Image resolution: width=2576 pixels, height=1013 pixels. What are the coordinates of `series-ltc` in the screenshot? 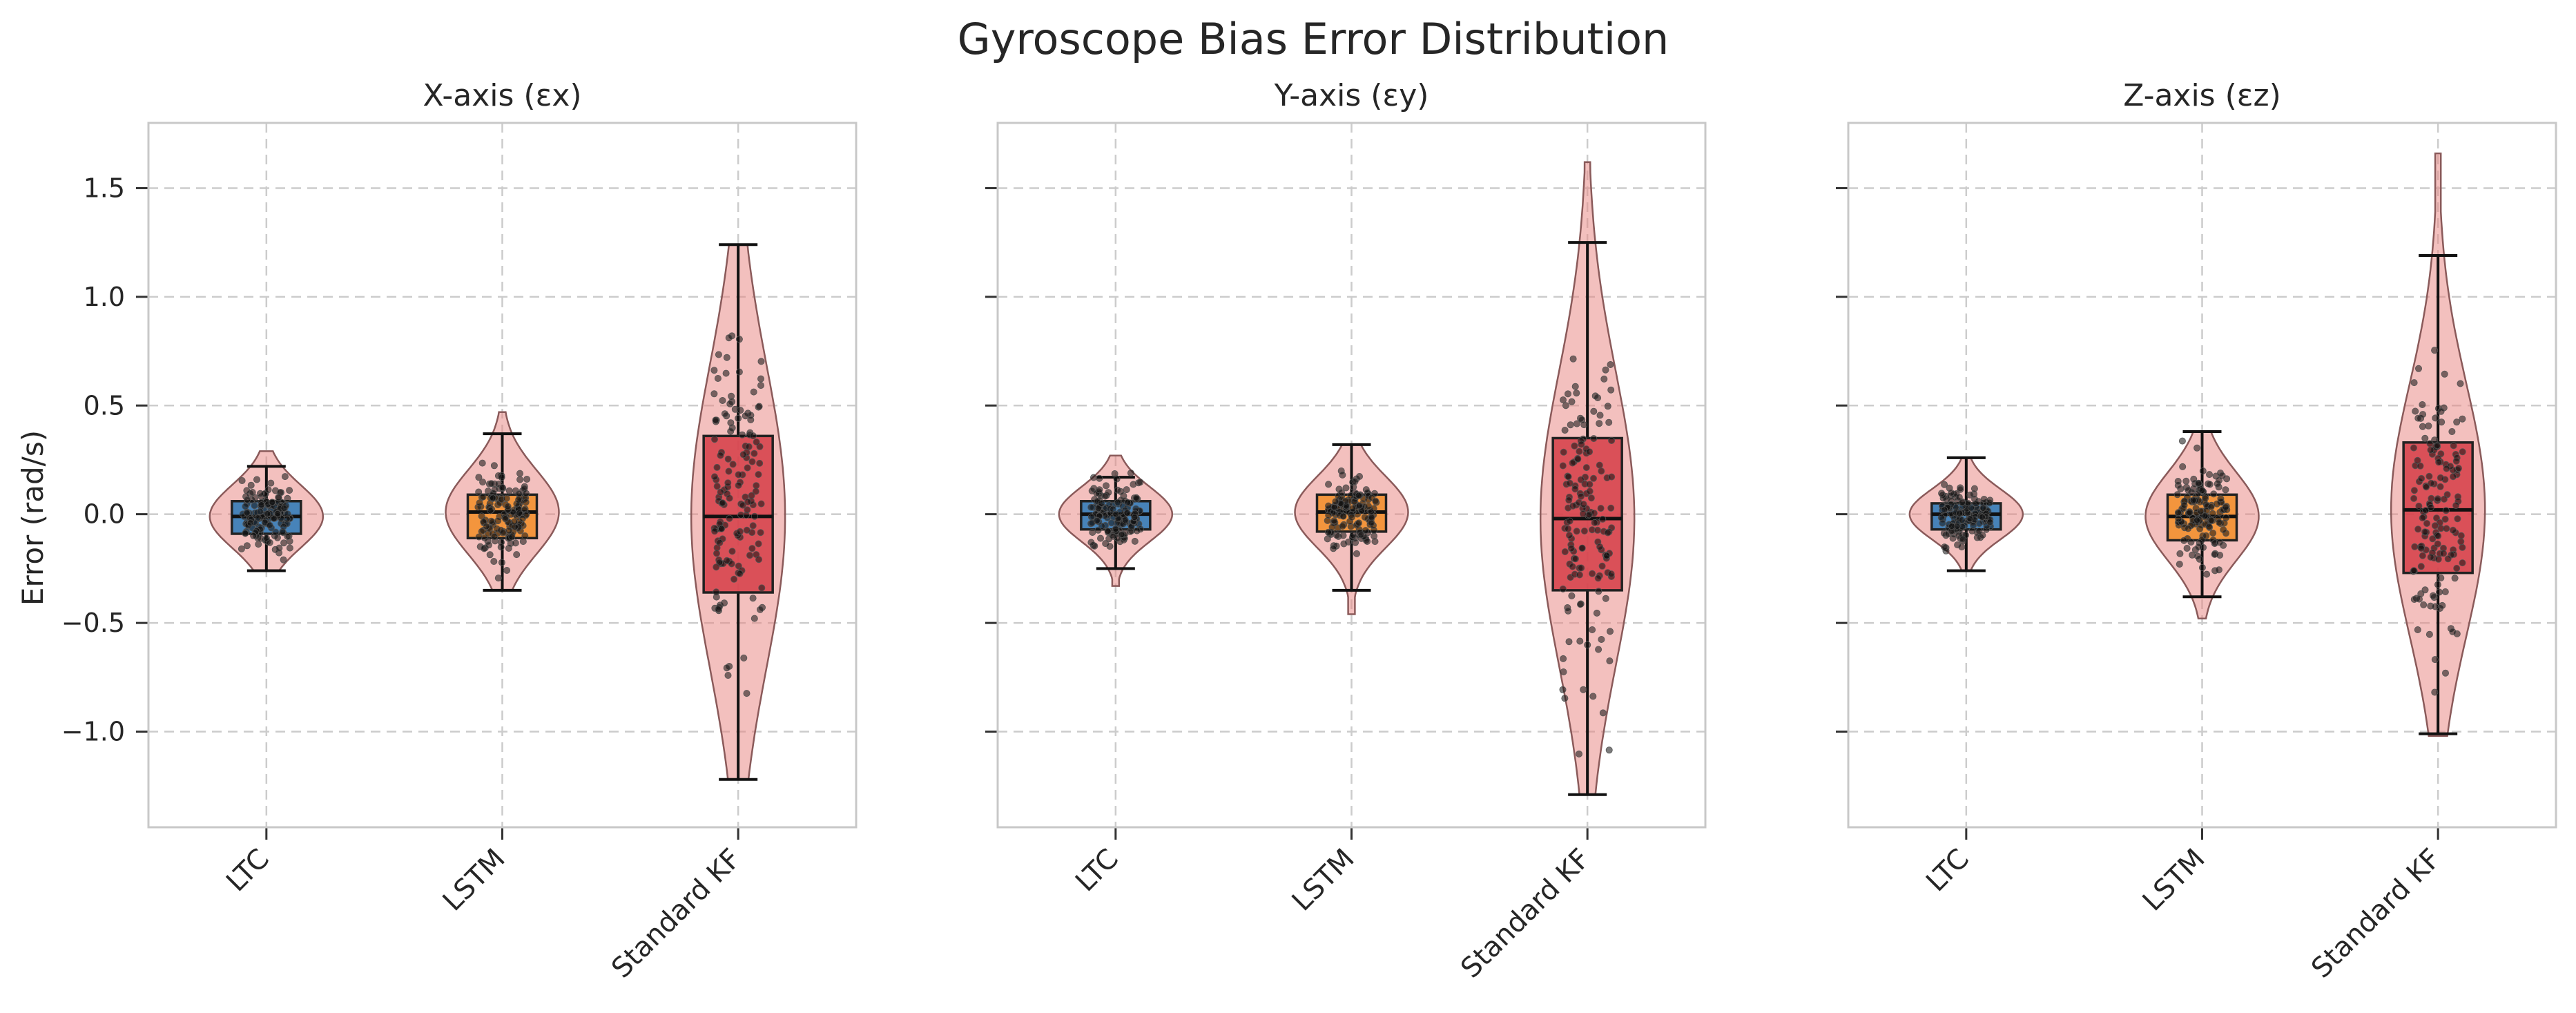 It's located at (1116, 520).